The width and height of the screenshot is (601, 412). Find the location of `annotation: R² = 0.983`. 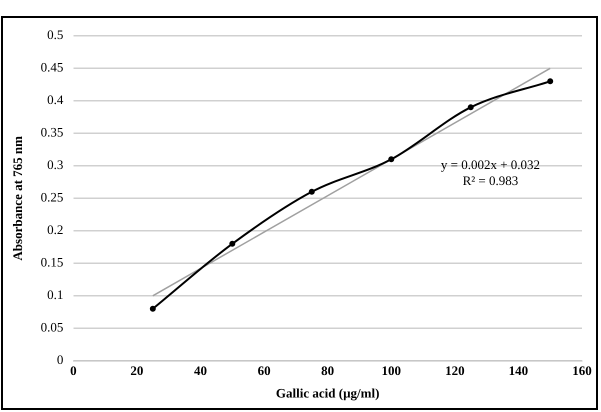

annotation: R² = 0.983 is located at coordinates (490, 180).